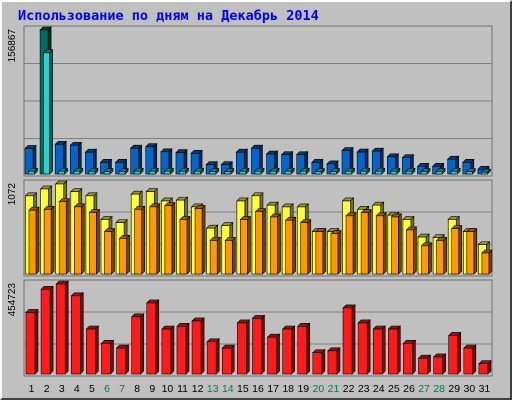 The width and height of the screenshot is (512, 400). What do you see at coordinates (198, 389) in the screenshot?
I see `day-tick-label: 12` at bounding box center [198, 389].